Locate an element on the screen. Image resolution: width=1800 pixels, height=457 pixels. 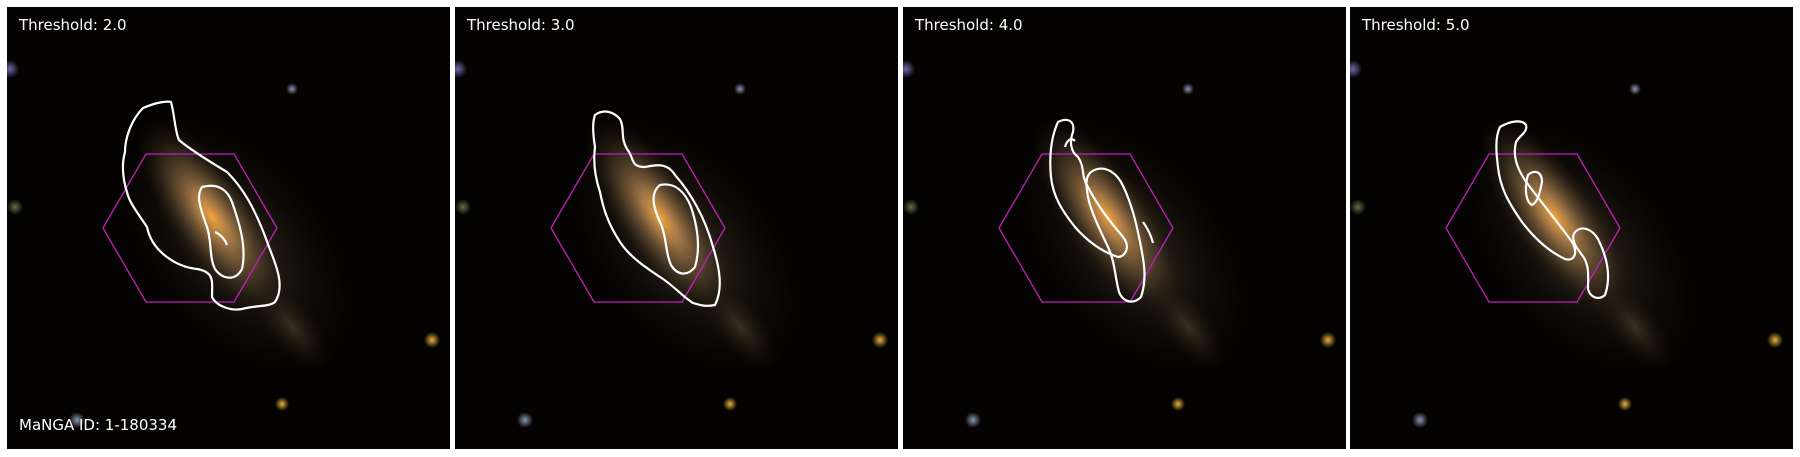
threshold-label: Threshold: 2.0 is located at coordinates (73, 25).